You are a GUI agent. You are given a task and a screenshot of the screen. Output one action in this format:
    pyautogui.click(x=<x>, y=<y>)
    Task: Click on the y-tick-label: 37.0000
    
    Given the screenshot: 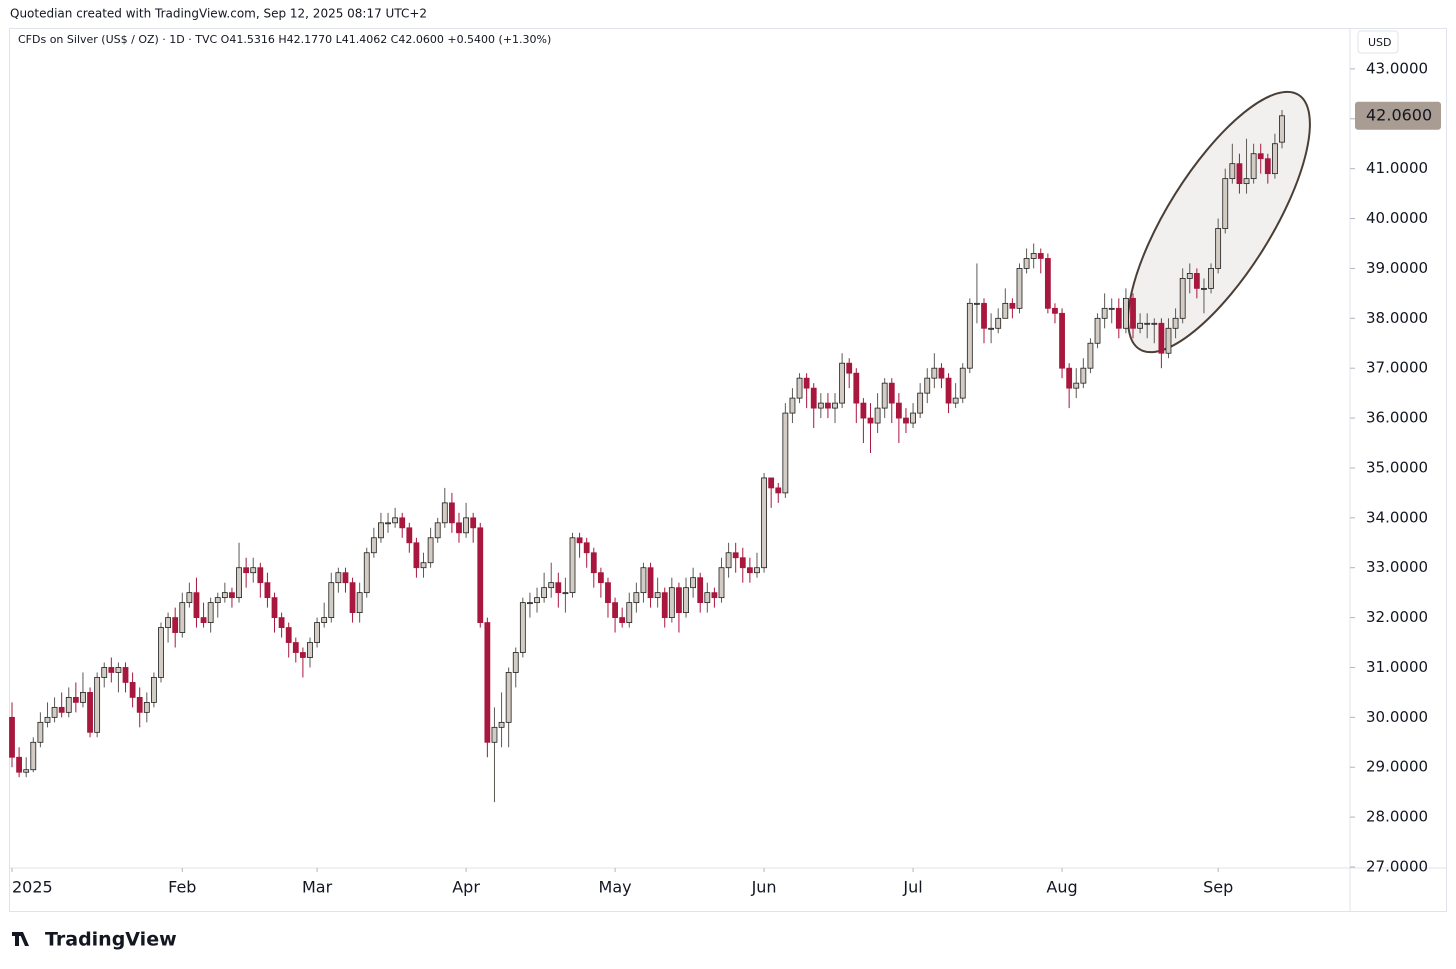 What is the action you would take?
    pyautogui.click(x=1397, y=368)
    